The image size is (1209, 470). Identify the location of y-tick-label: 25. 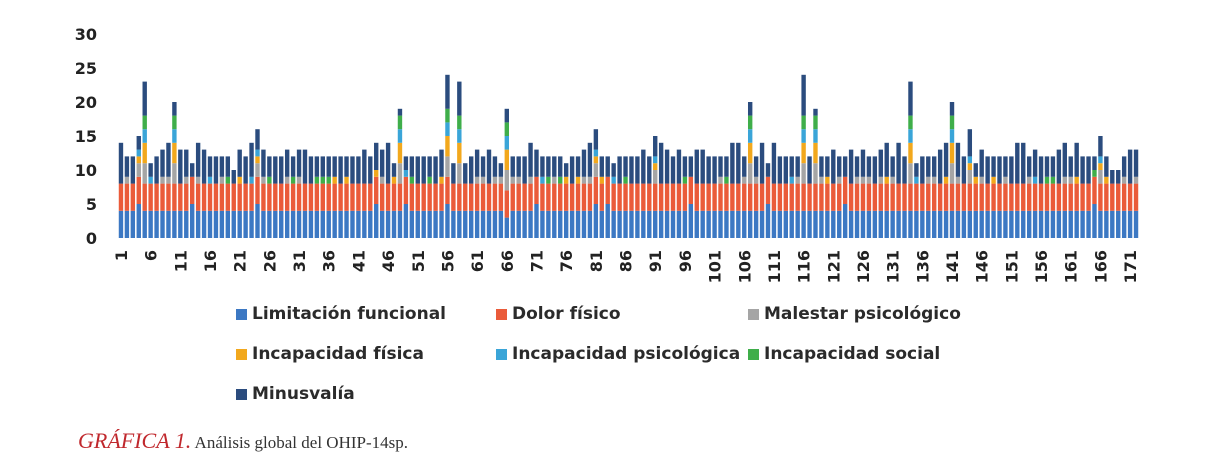
(86, 68).